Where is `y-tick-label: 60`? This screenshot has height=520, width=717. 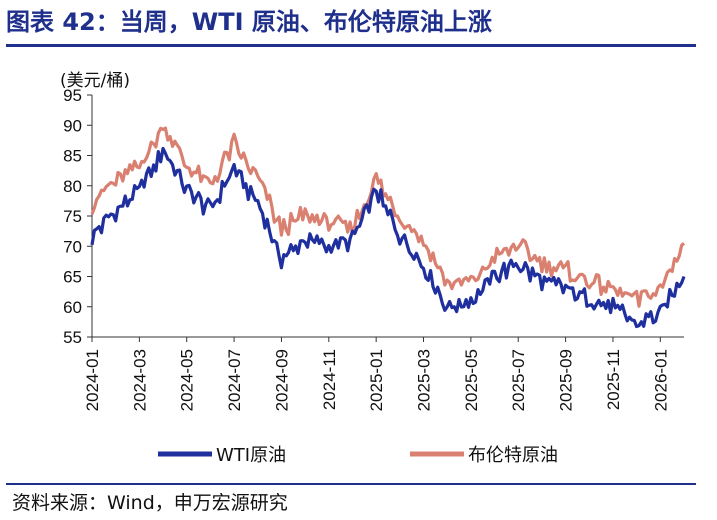 y-tick-label: 60 is located at coordinates (72, 307).